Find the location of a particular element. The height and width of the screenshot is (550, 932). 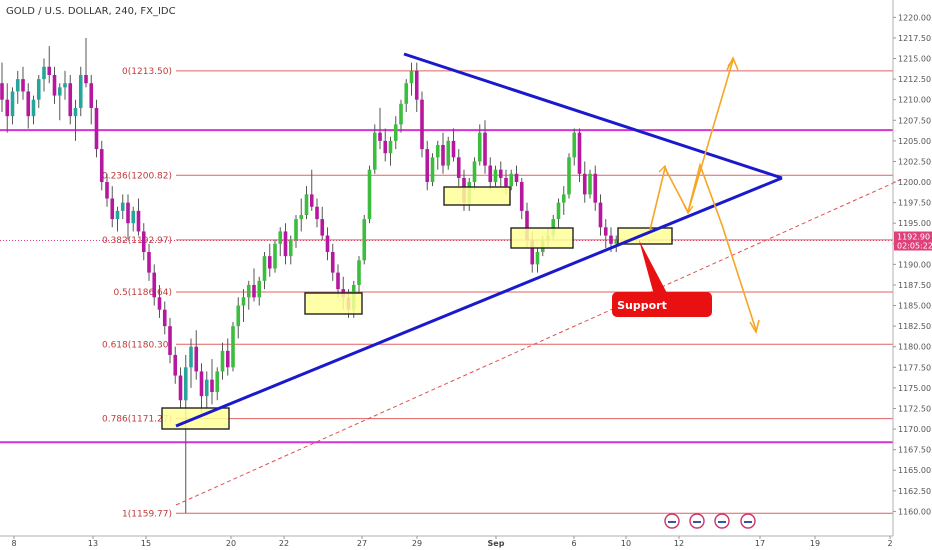

x-tick-label: Sep is located at coordinates (496, 543).